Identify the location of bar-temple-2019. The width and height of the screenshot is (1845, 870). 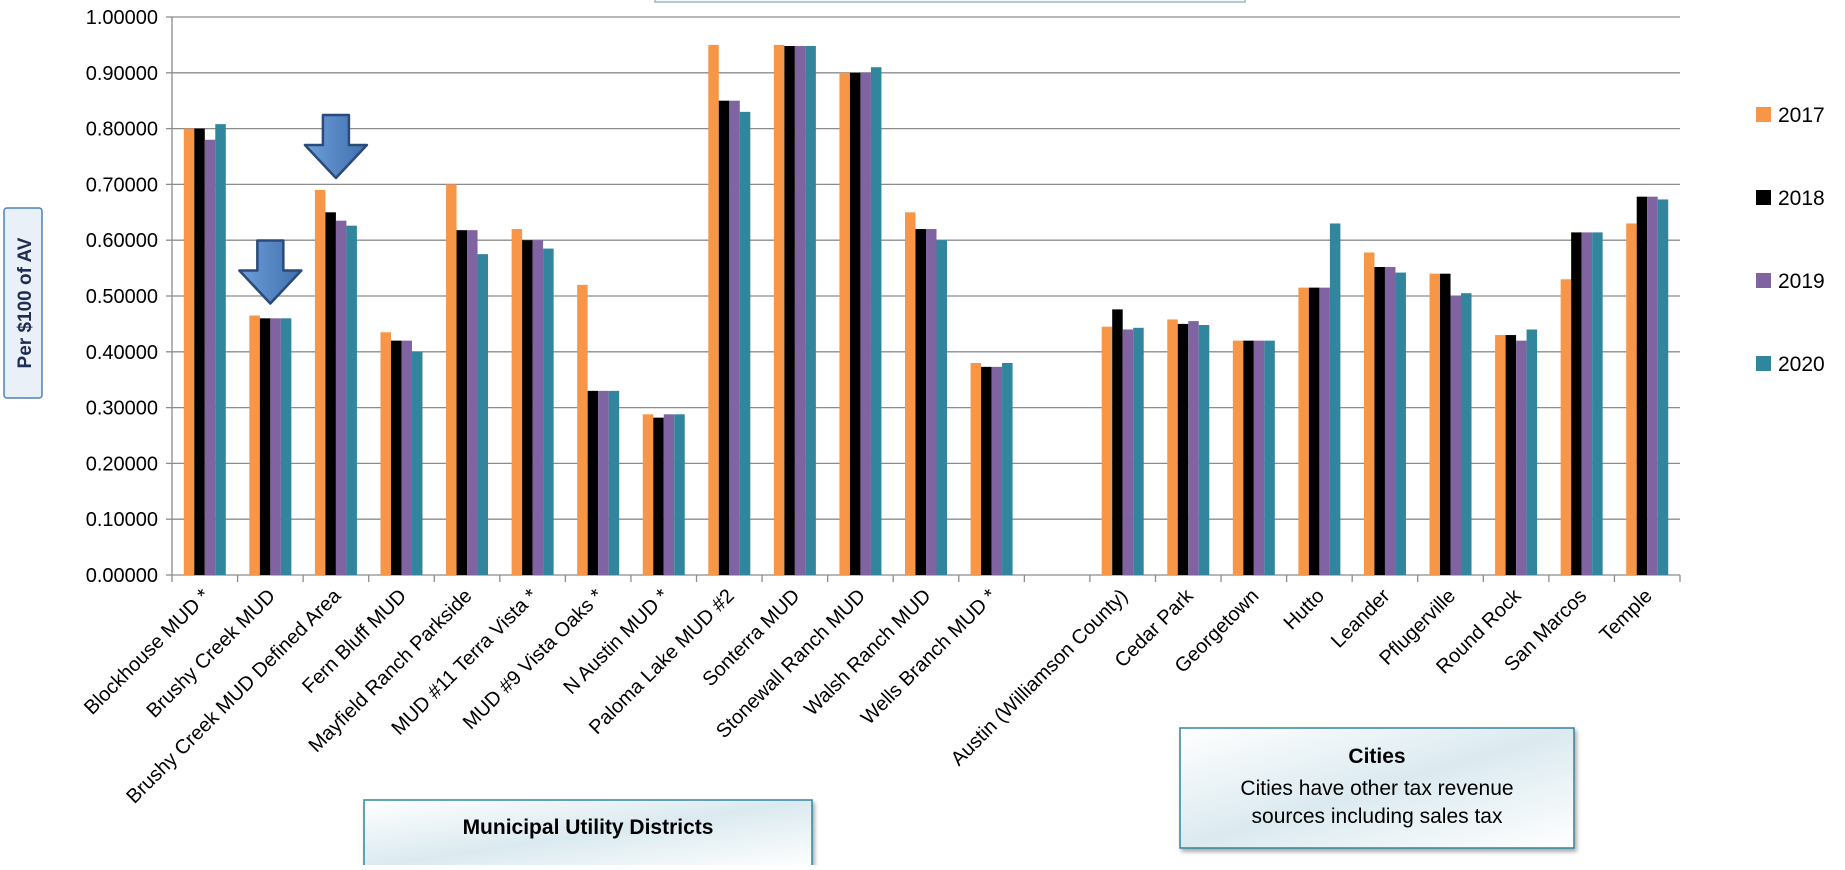
(1652, 385).